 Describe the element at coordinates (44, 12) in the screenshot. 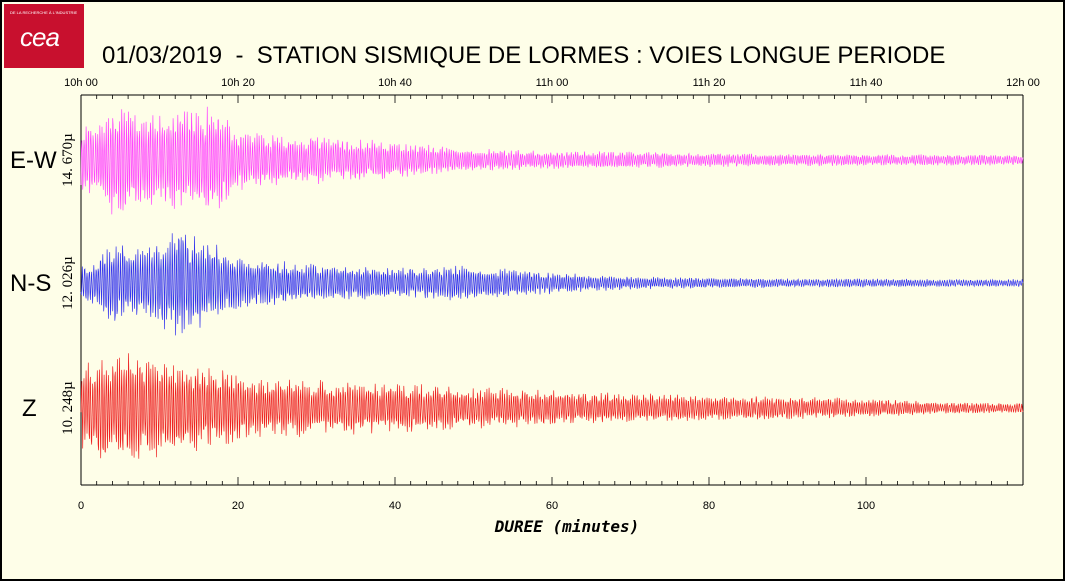

I see `logo-tagline: DE LA RECHERCHE À L'INDUSTRIE` at that location.